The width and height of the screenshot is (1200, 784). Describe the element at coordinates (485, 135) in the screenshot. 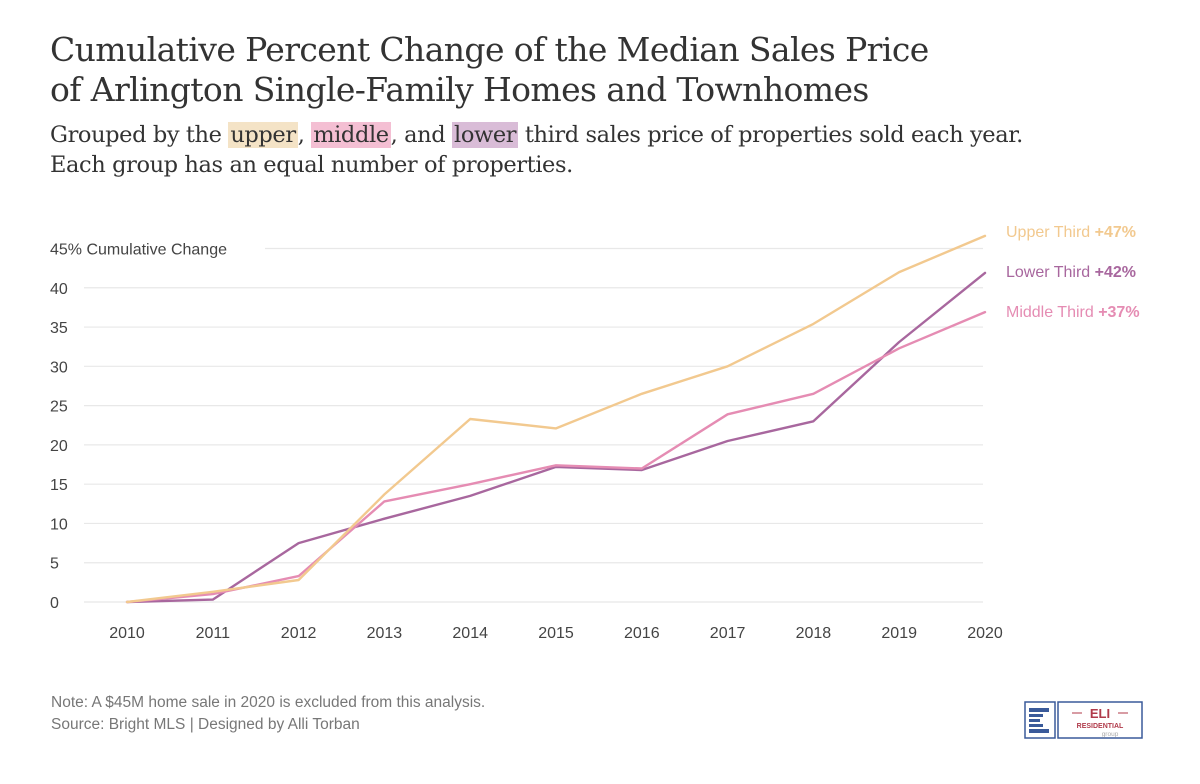

I see `highlight-lower: lower` at that location.